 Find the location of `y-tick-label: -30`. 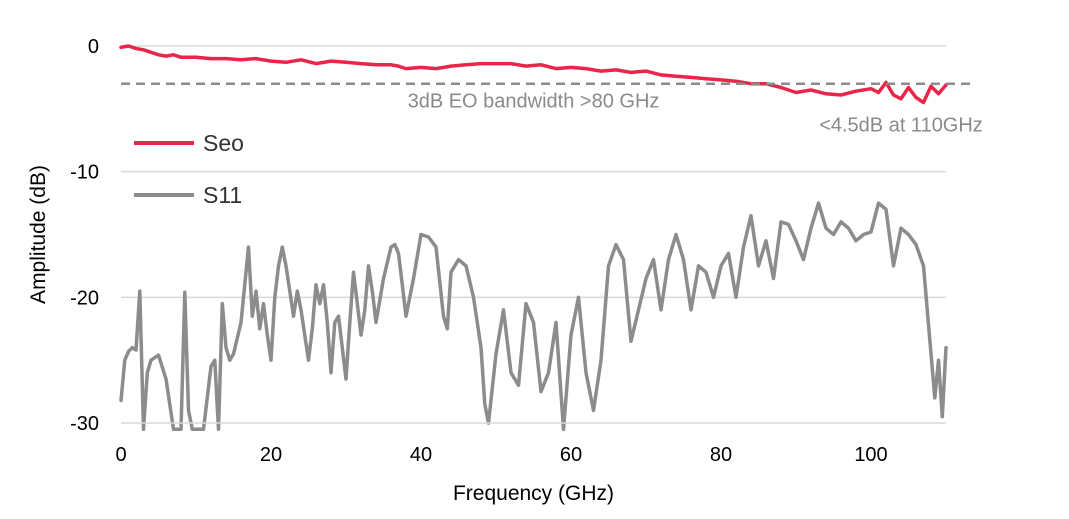

y-tick-label: -30 is located at coordinates (84, 424).